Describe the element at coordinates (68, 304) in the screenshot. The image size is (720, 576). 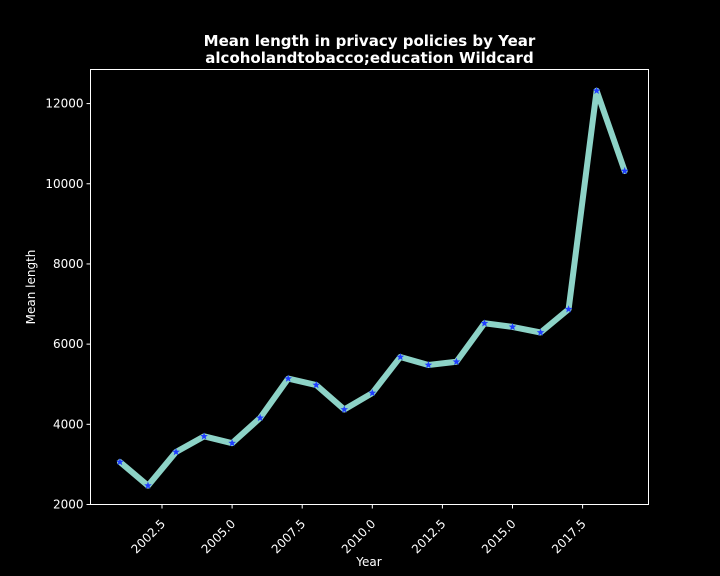
I see `y-axis: 2000 4000 6000 8000 10000 12000` at that location.